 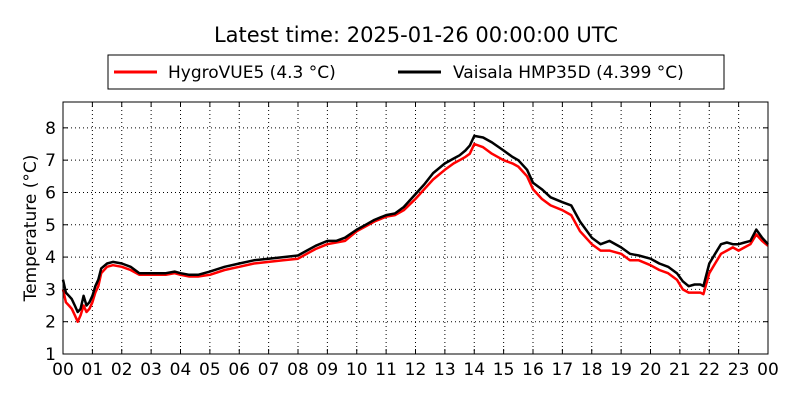 What do you see at coordinates (357, 370) in the screenshot?
I see `x-tick-label: 10` at bounding box center [357, 370].